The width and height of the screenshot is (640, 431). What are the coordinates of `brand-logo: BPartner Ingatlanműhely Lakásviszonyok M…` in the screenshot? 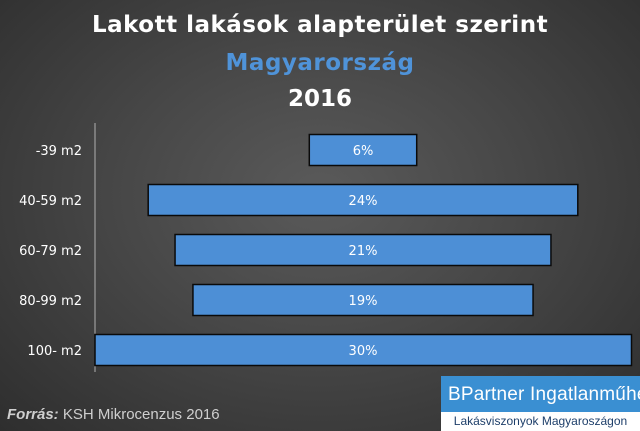 It's located at (540, 403).